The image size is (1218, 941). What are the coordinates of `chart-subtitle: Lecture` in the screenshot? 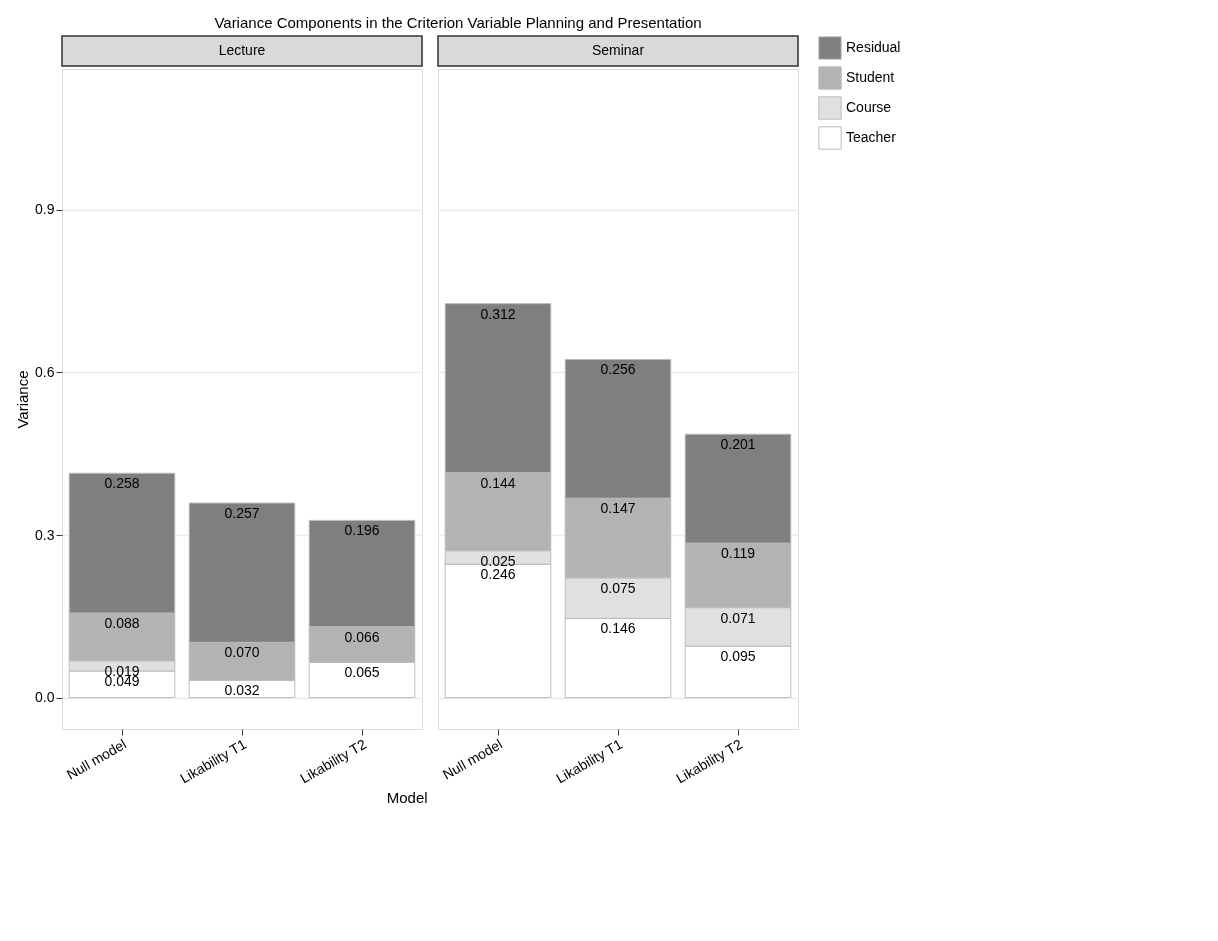 It's located at (242, 50).